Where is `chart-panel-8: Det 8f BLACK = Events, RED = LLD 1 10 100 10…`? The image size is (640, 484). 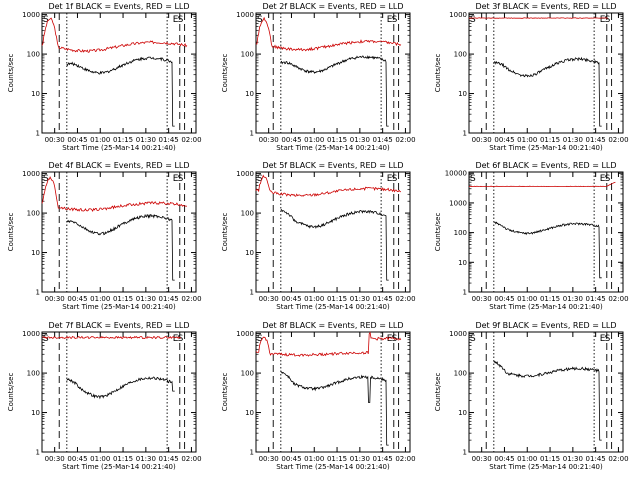 chart-panel-8: Det 8f BLACK = Events, RED = LLD 1 10 100 10… is located at coordinates (318, 396).